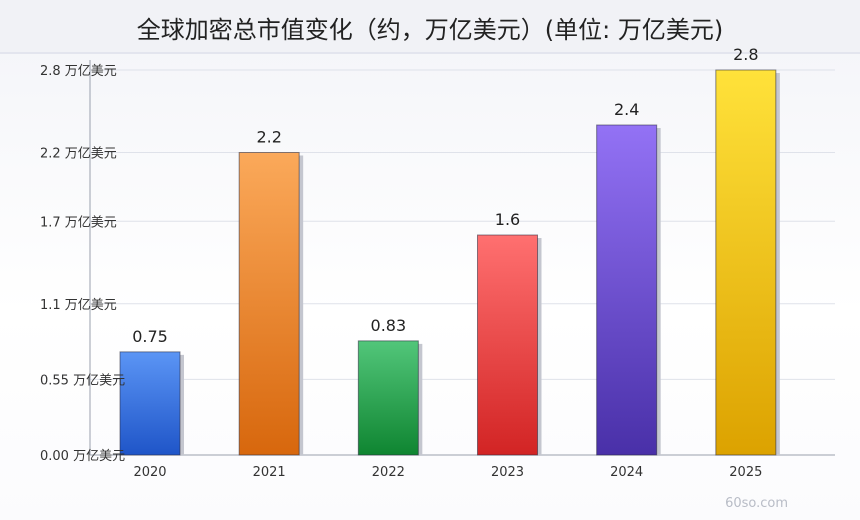  What do you see at coordinates (507, 472) in the screenshot?
I see `x-tick-label: 2023` at bounding box center [507, 472].